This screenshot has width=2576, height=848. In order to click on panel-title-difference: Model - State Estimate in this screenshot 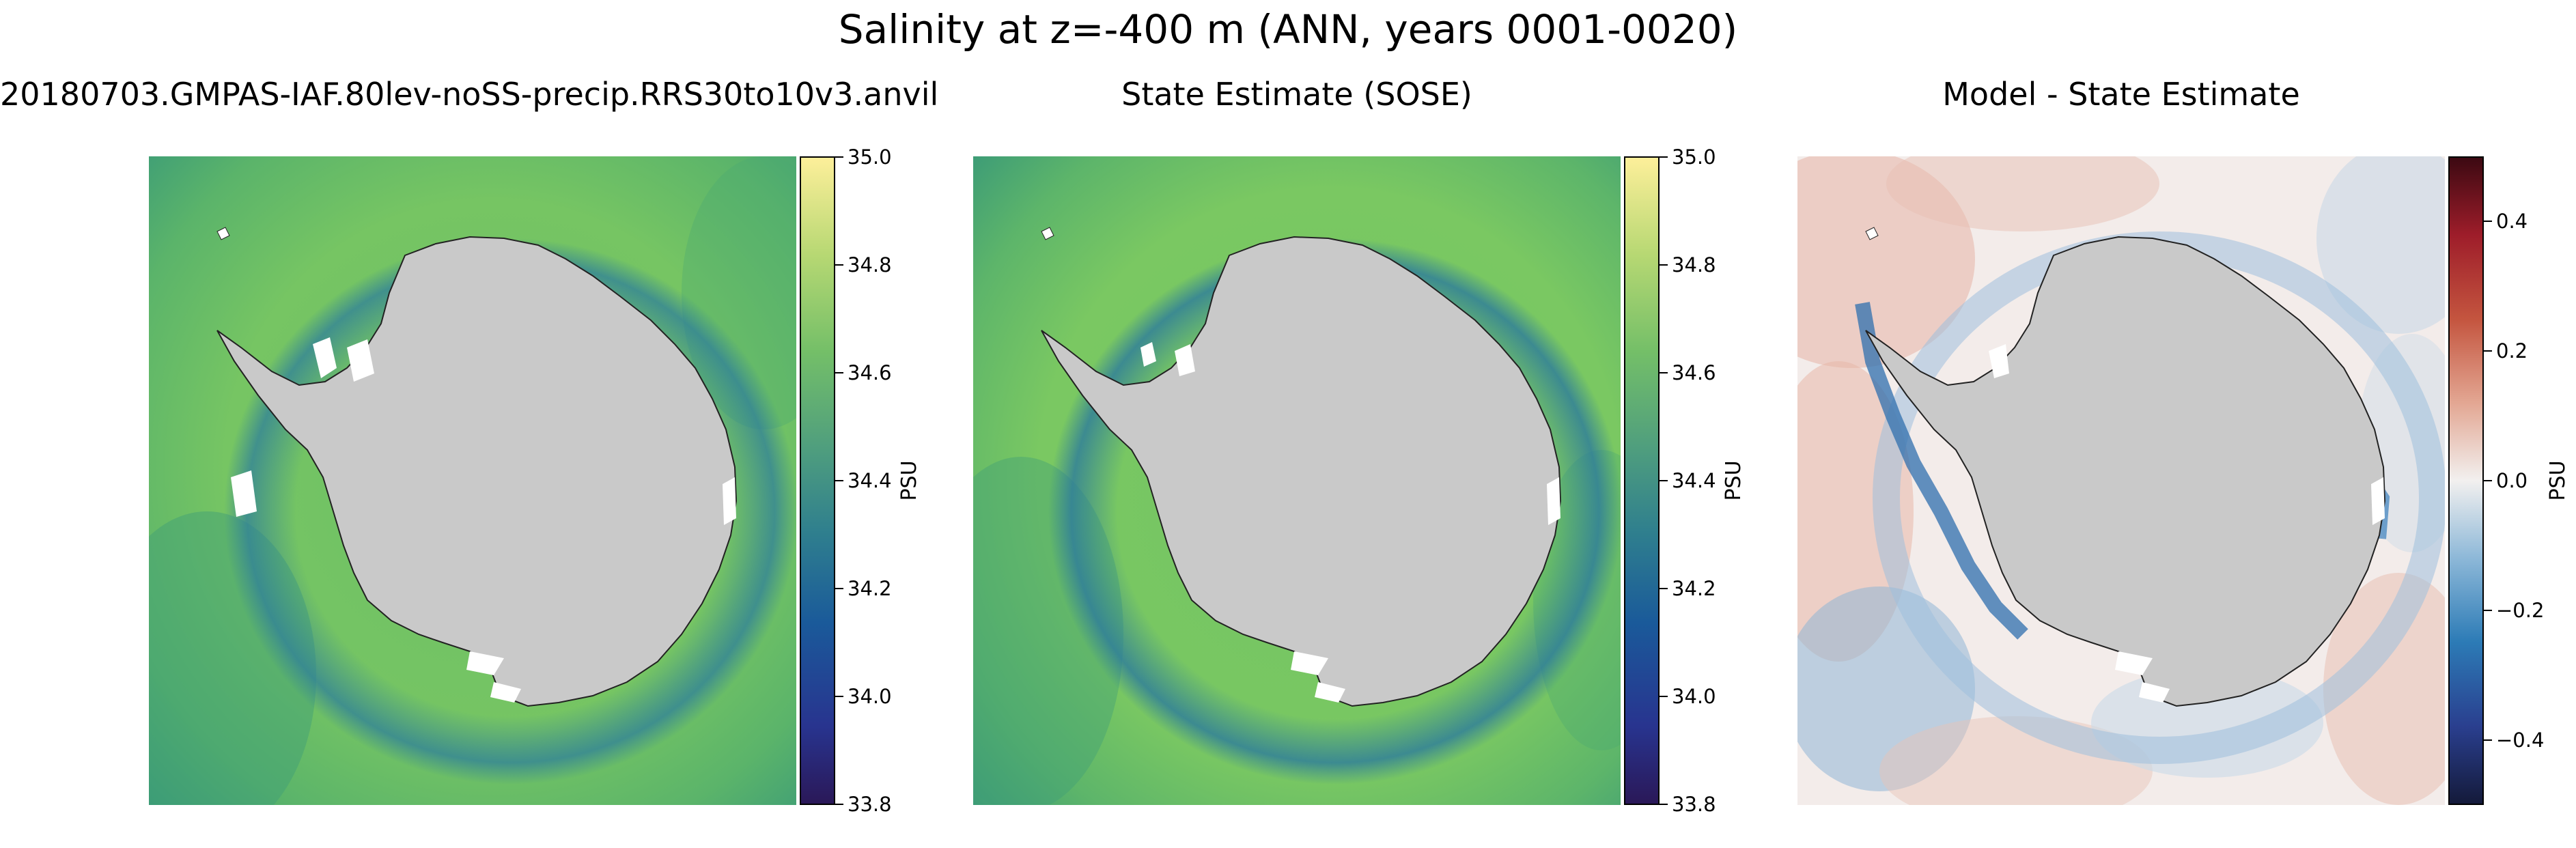, I will do `click(2121, 95)`.